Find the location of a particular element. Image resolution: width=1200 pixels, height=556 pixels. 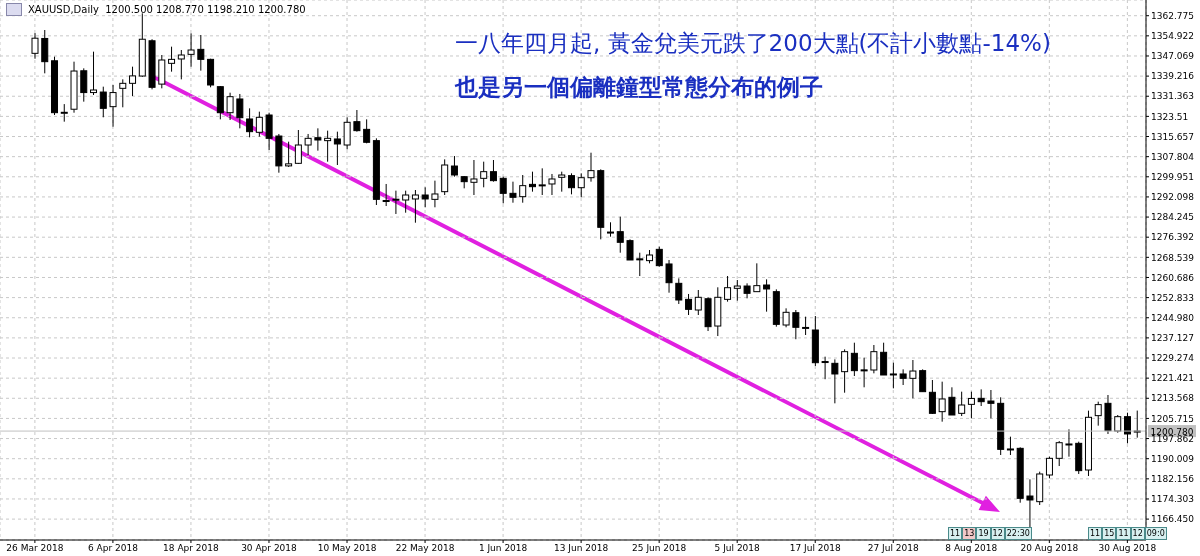

y-tick-label: 1244.980 is located at coordinates (1173, 317).